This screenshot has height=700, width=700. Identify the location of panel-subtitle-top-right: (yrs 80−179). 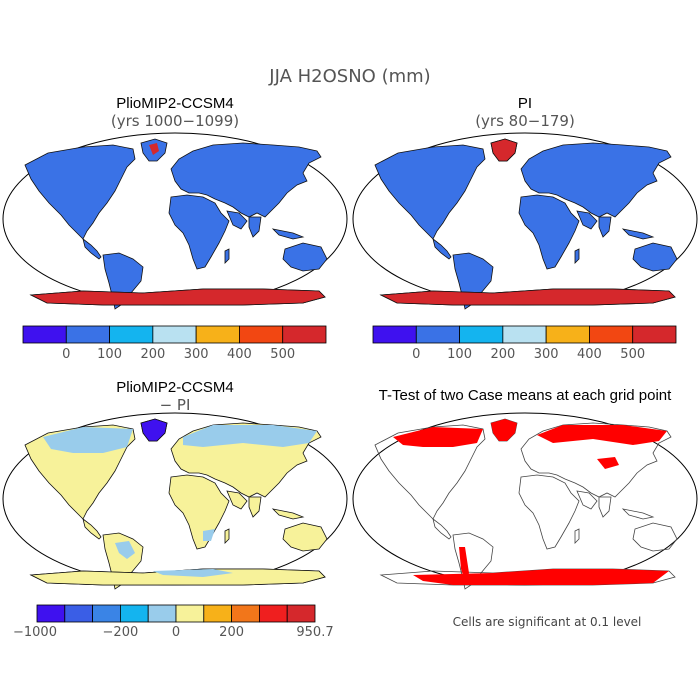
(525, 121).